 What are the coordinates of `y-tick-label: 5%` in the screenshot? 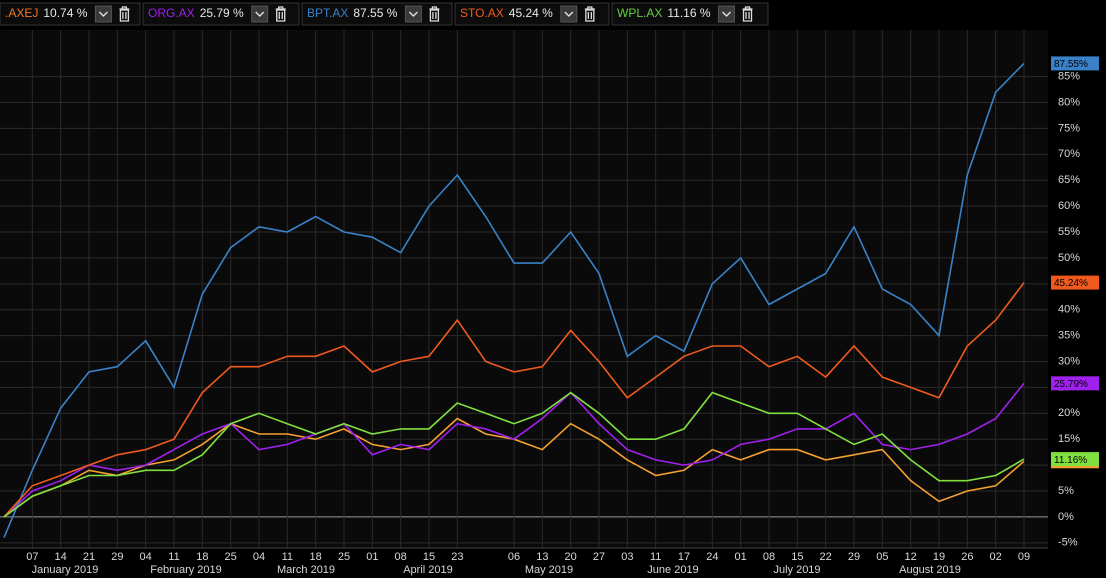 It's located at (1066, 491).